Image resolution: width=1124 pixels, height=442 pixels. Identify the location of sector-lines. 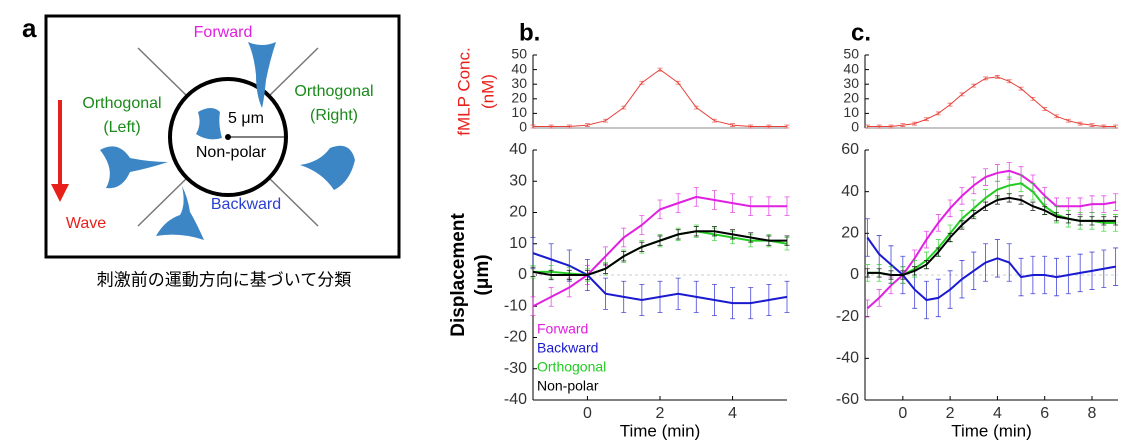
(228, 137).